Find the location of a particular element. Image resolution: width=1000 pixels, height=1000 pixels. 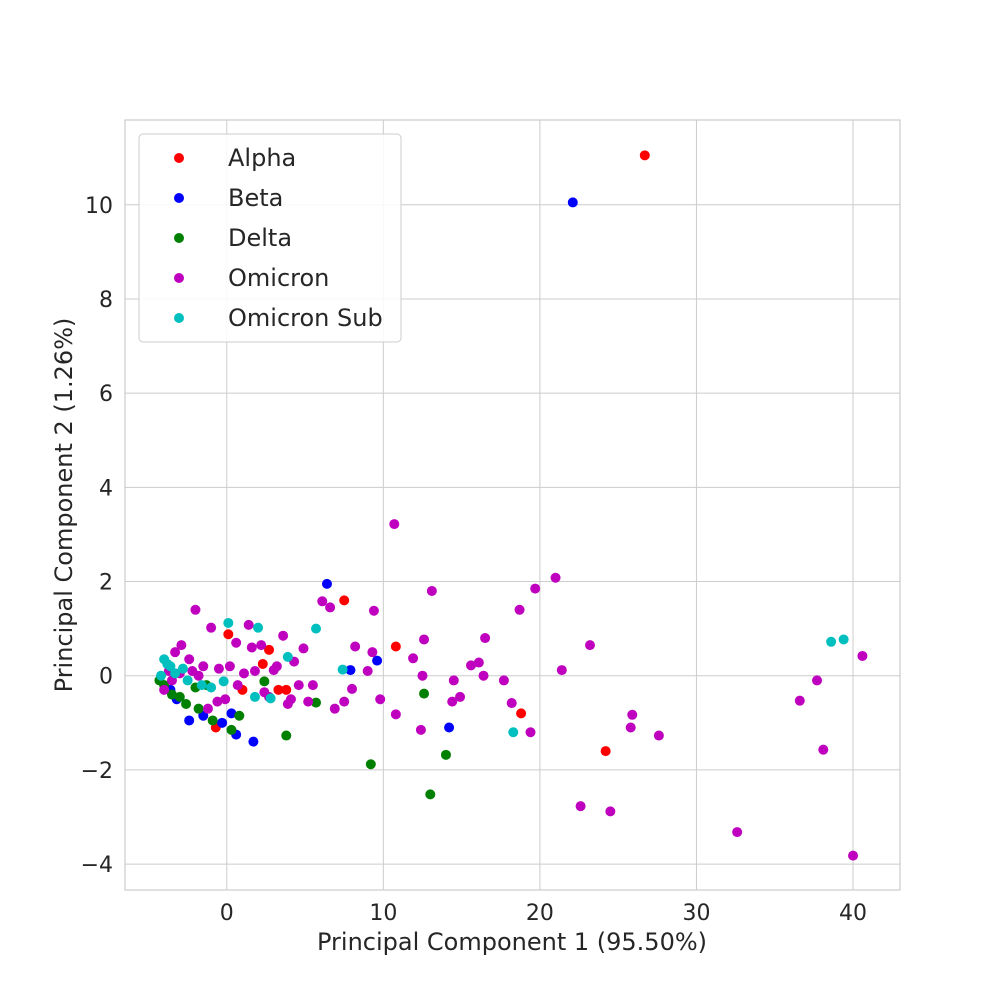

x-tick-label: 40 is located at coordinates (853, 913).